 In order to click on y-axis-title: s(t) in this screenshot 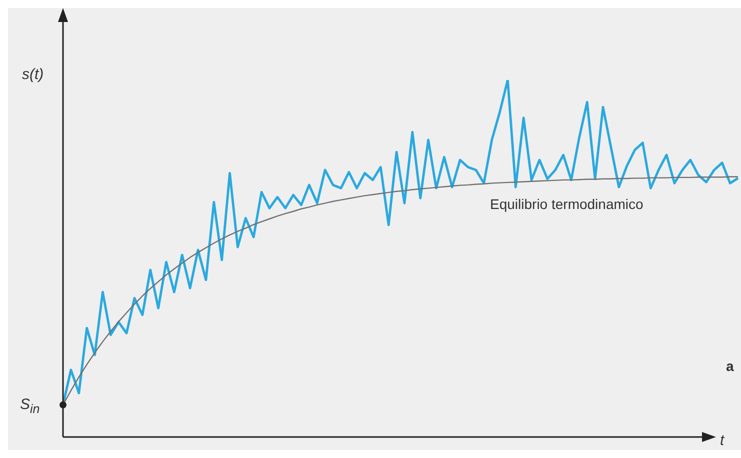, I will do `click(33, 74)`.